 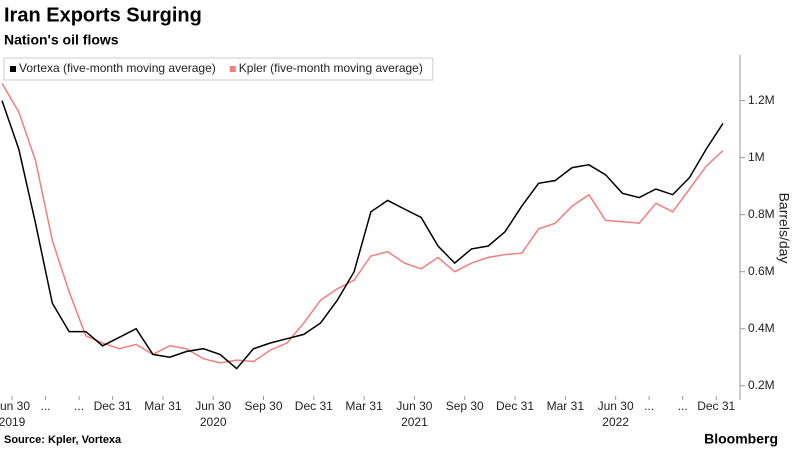 What do you see at coordinates (414, 422) in the screenshot?
I see `year-label: 2021` at bounding box center [414, 422].